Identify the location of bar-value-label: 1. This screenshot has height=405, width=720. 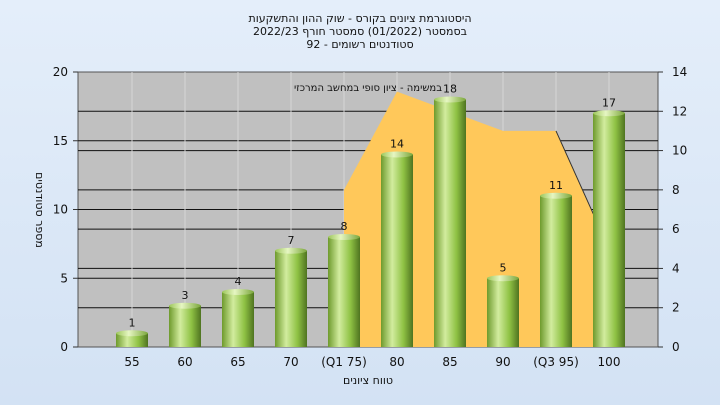
(132, 322).